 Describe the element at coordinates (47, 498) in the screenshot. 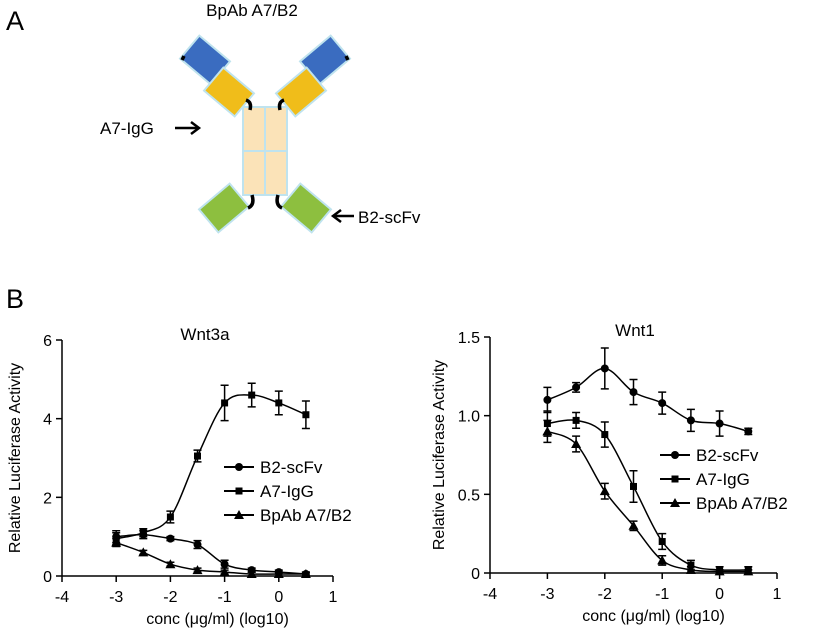

I see `y-tick-label: 2` at that location.